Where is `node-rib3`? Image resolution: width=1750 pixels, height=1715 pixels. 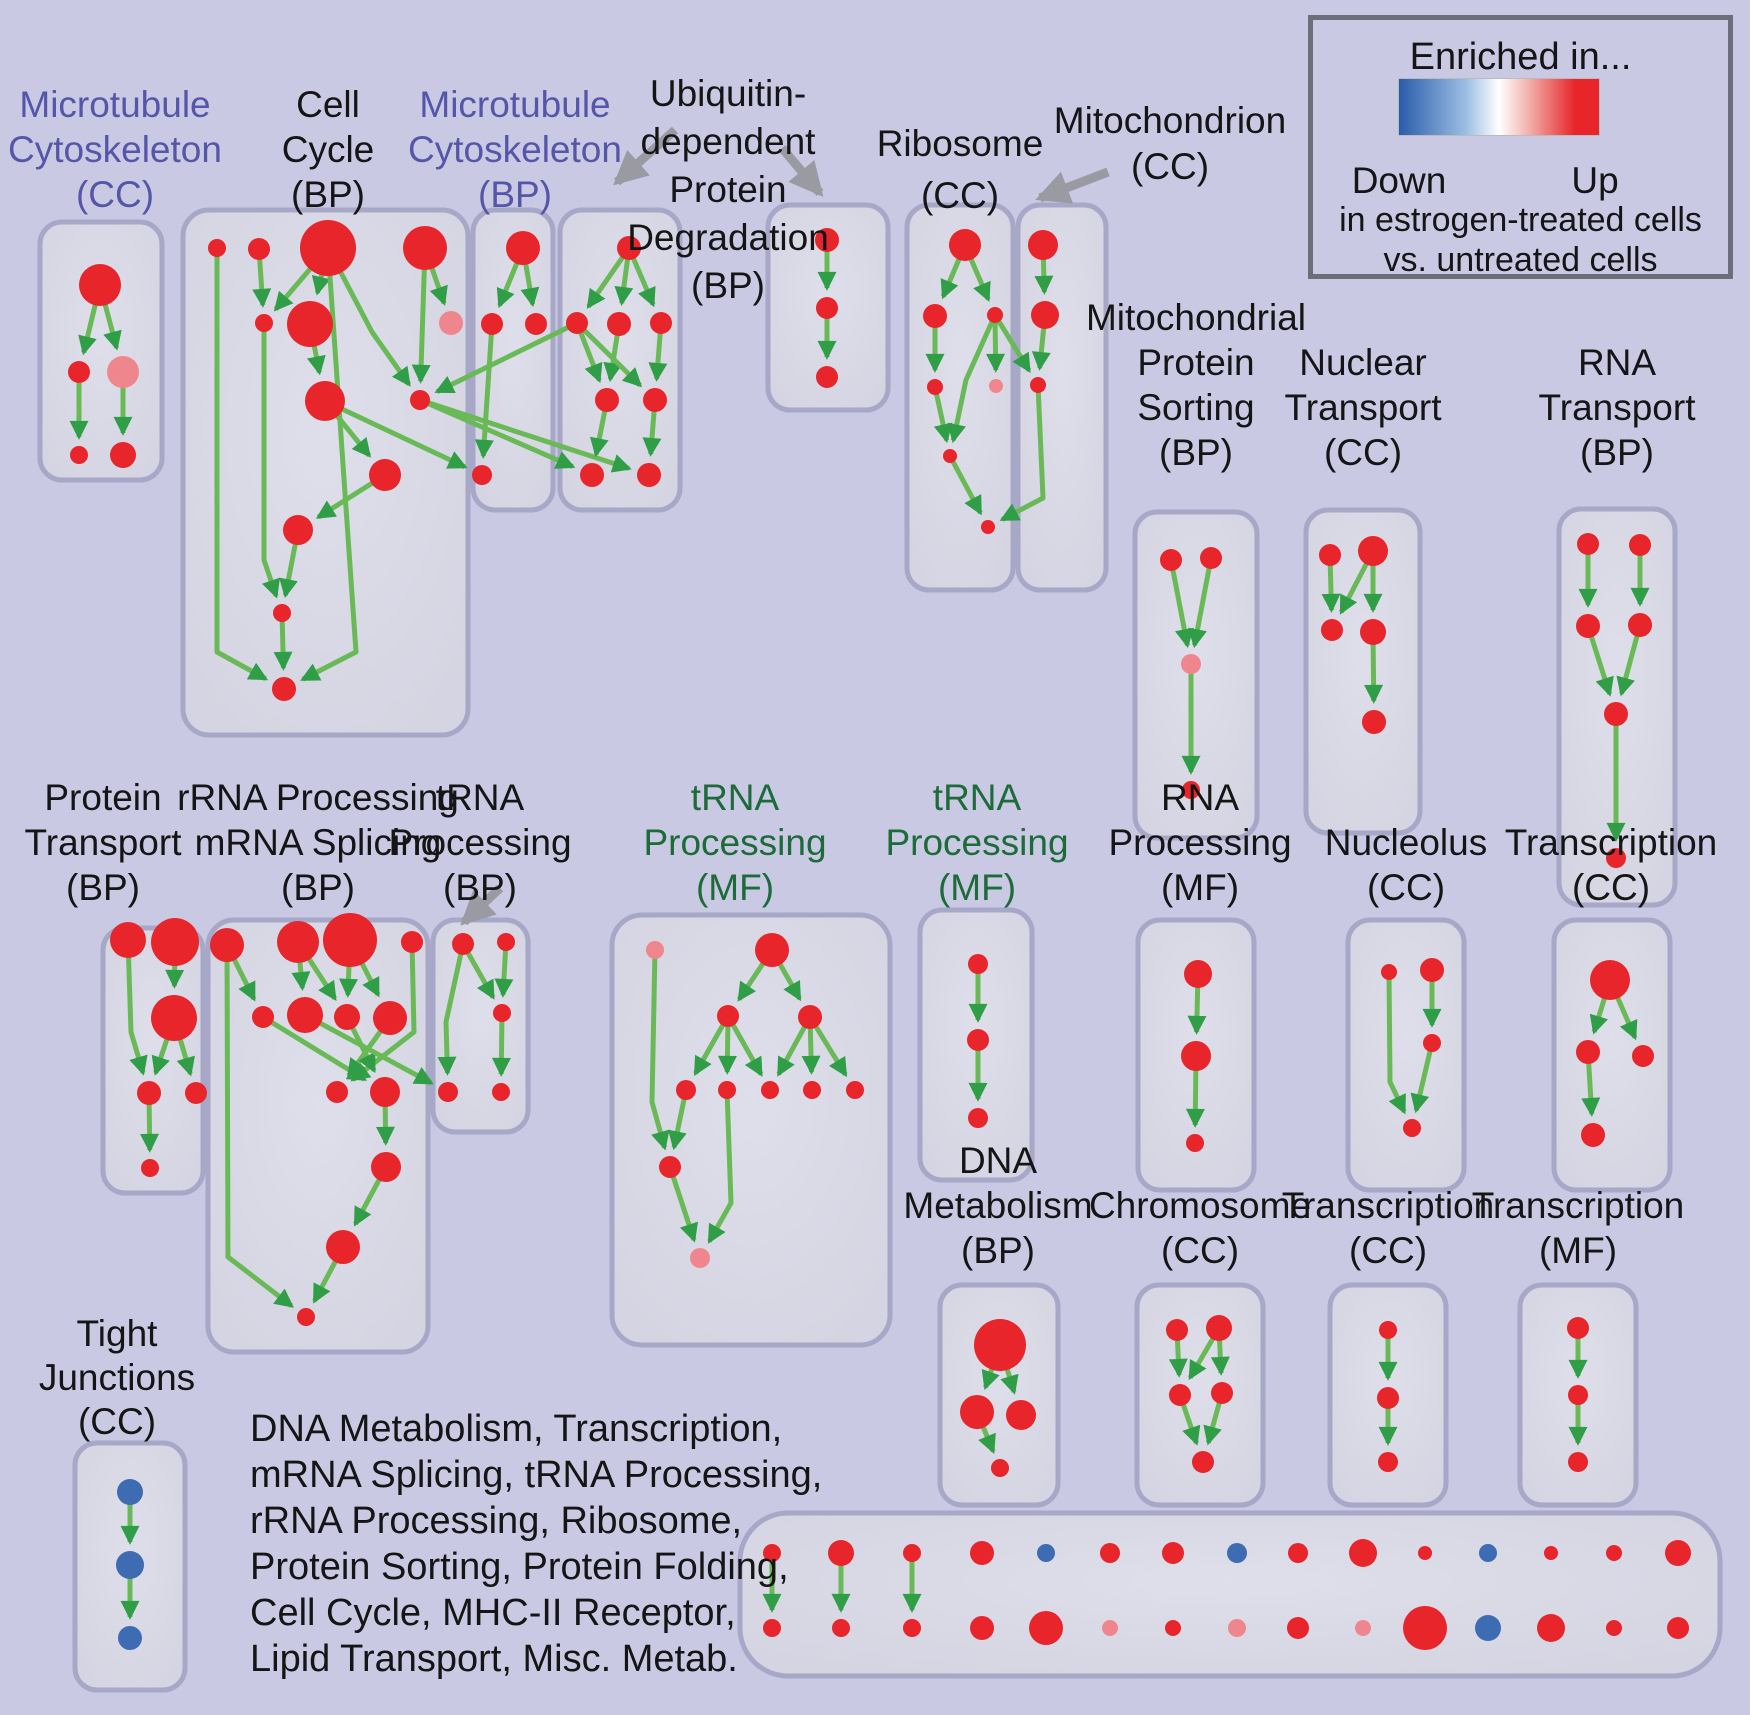 node-rib3 is located at coordinates (995, 315).